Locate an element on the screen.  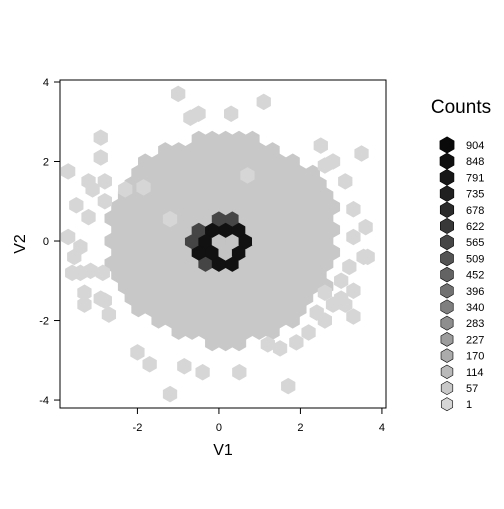
legend-label: 227 is located at coordinates (475, 340).